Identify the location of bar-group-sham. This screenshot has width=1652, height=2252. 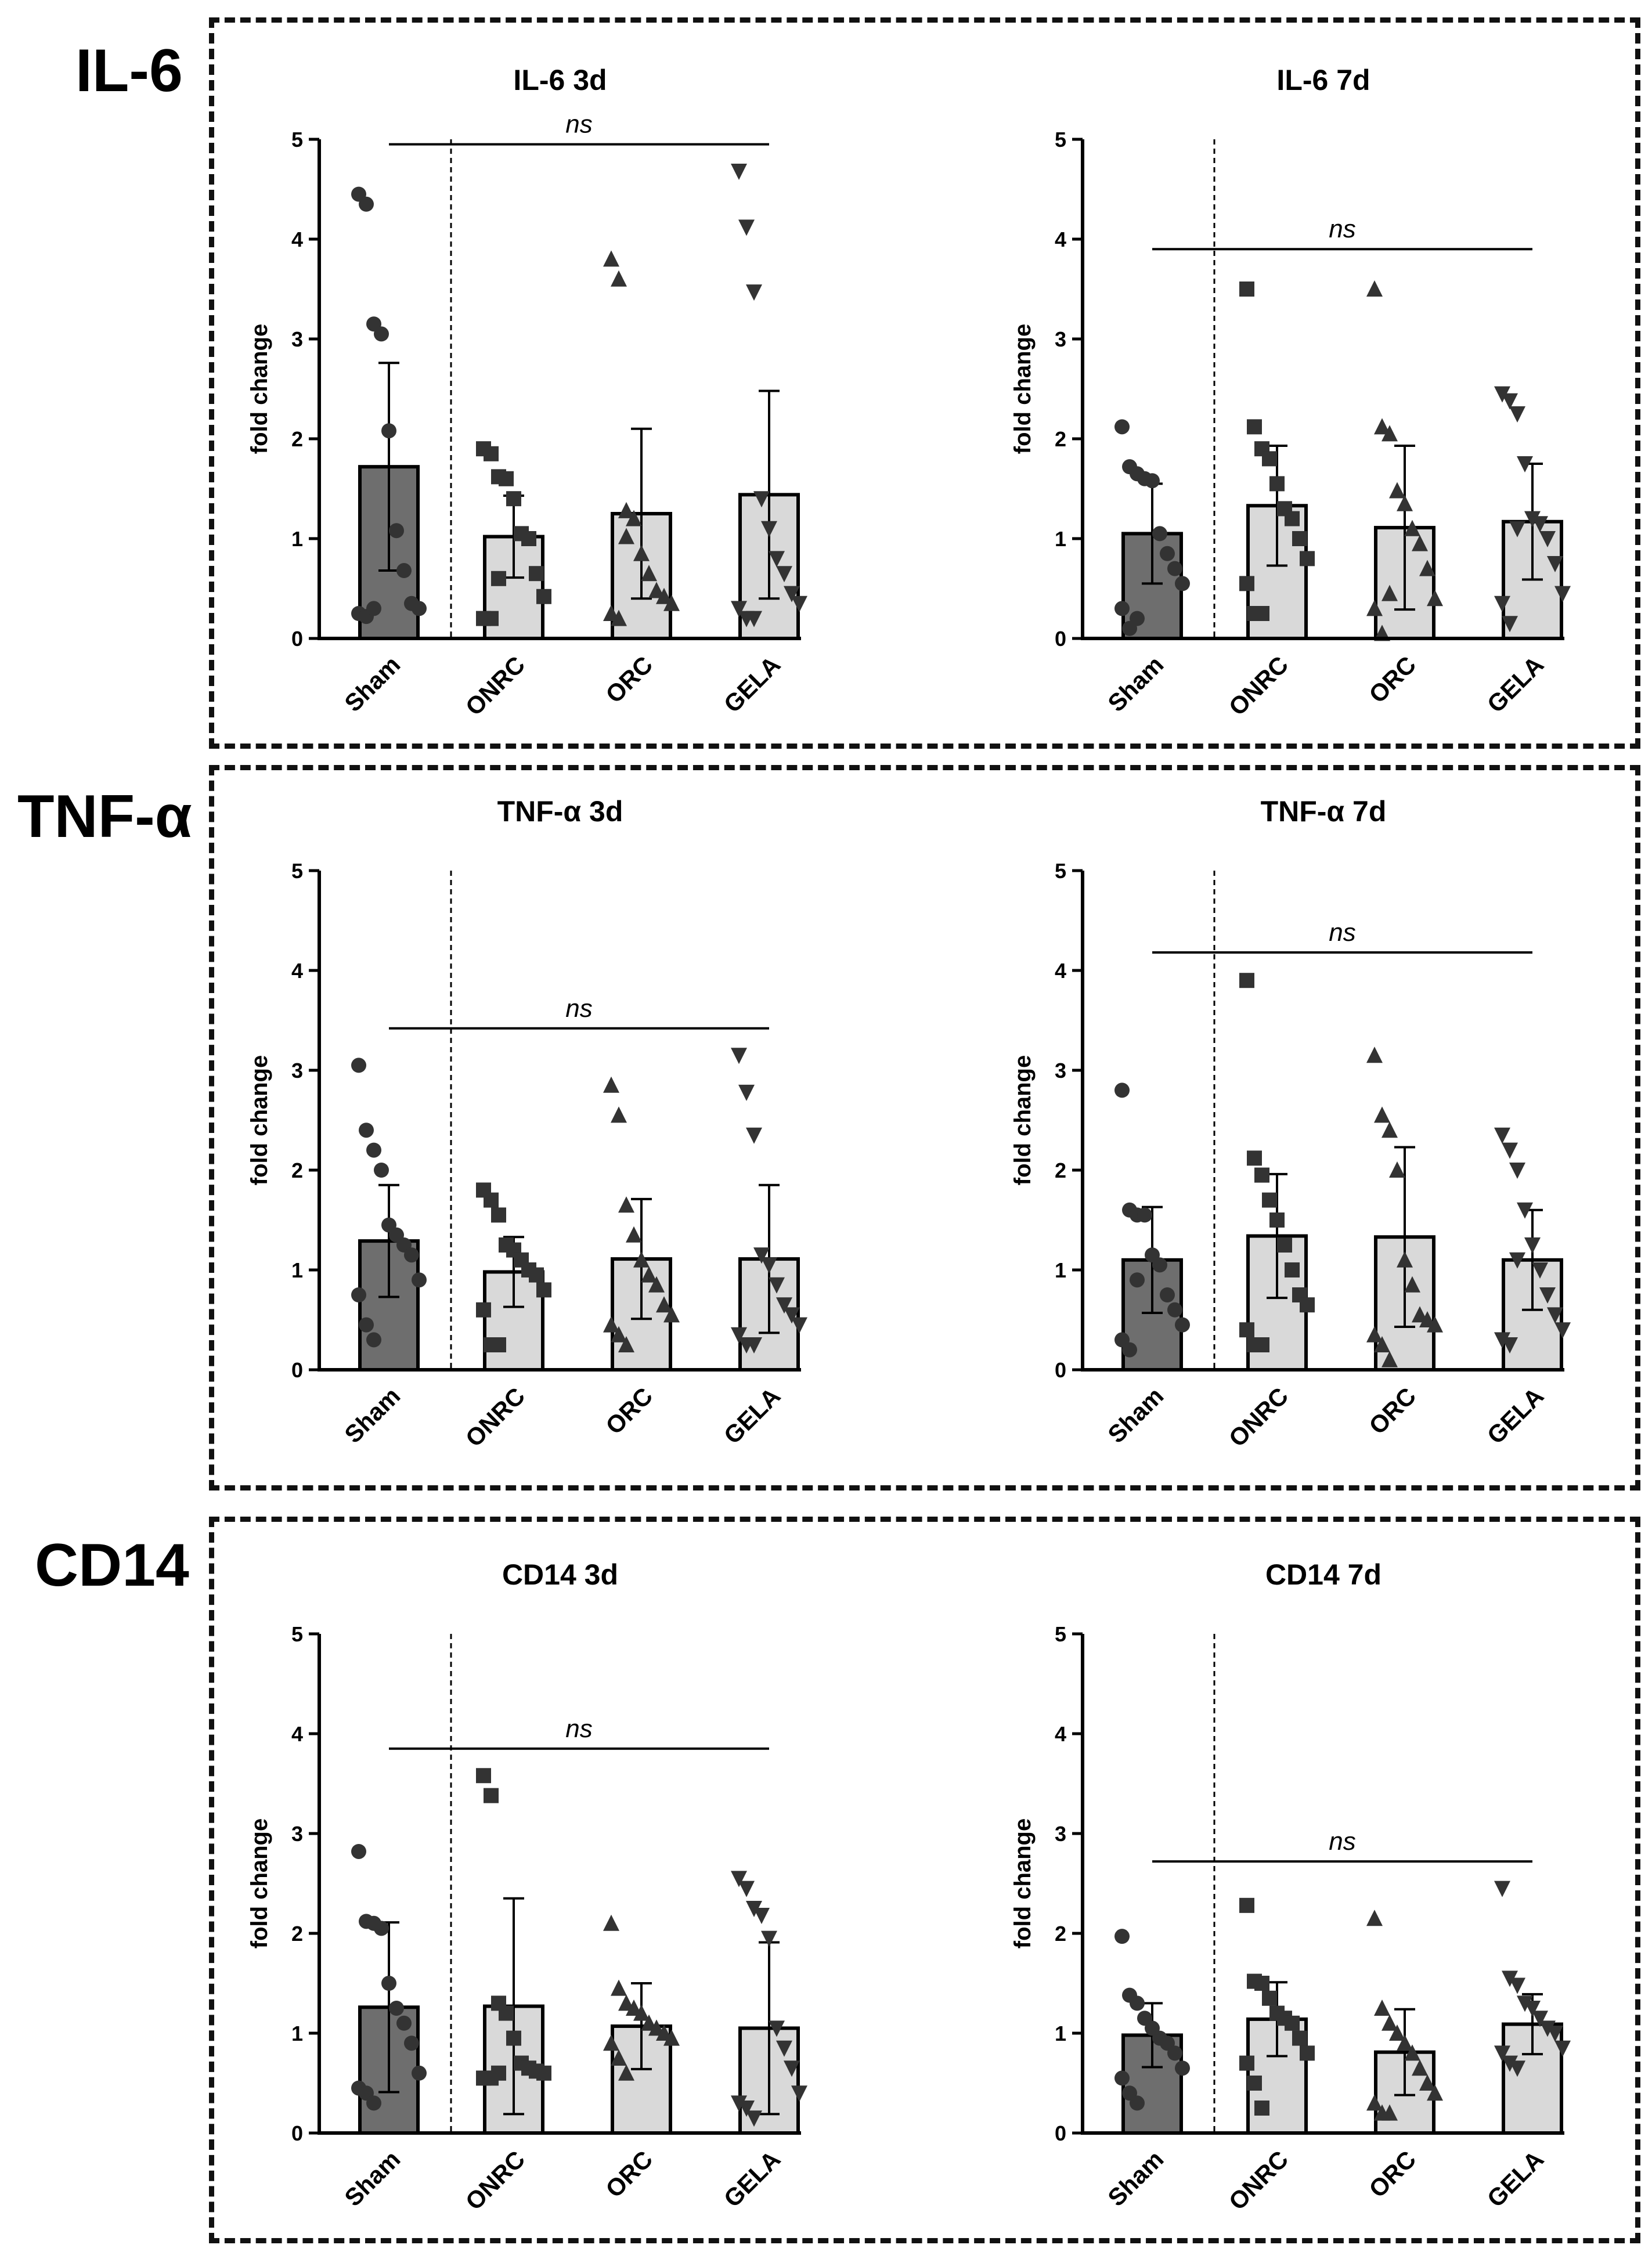
(1152, 2032).